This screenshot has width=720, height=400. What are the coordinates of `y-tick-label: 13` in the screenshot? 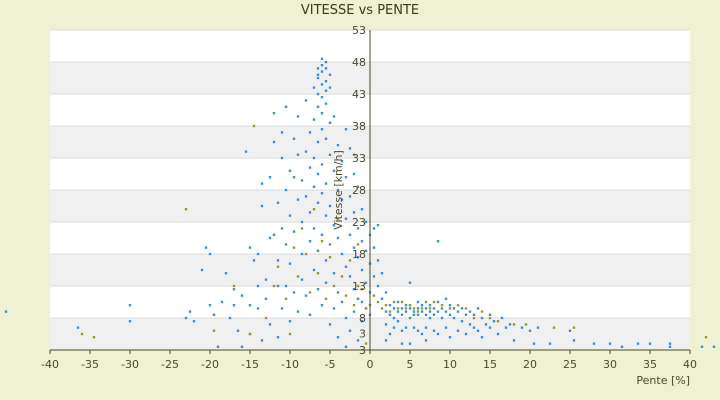 It's located at (359, 286).